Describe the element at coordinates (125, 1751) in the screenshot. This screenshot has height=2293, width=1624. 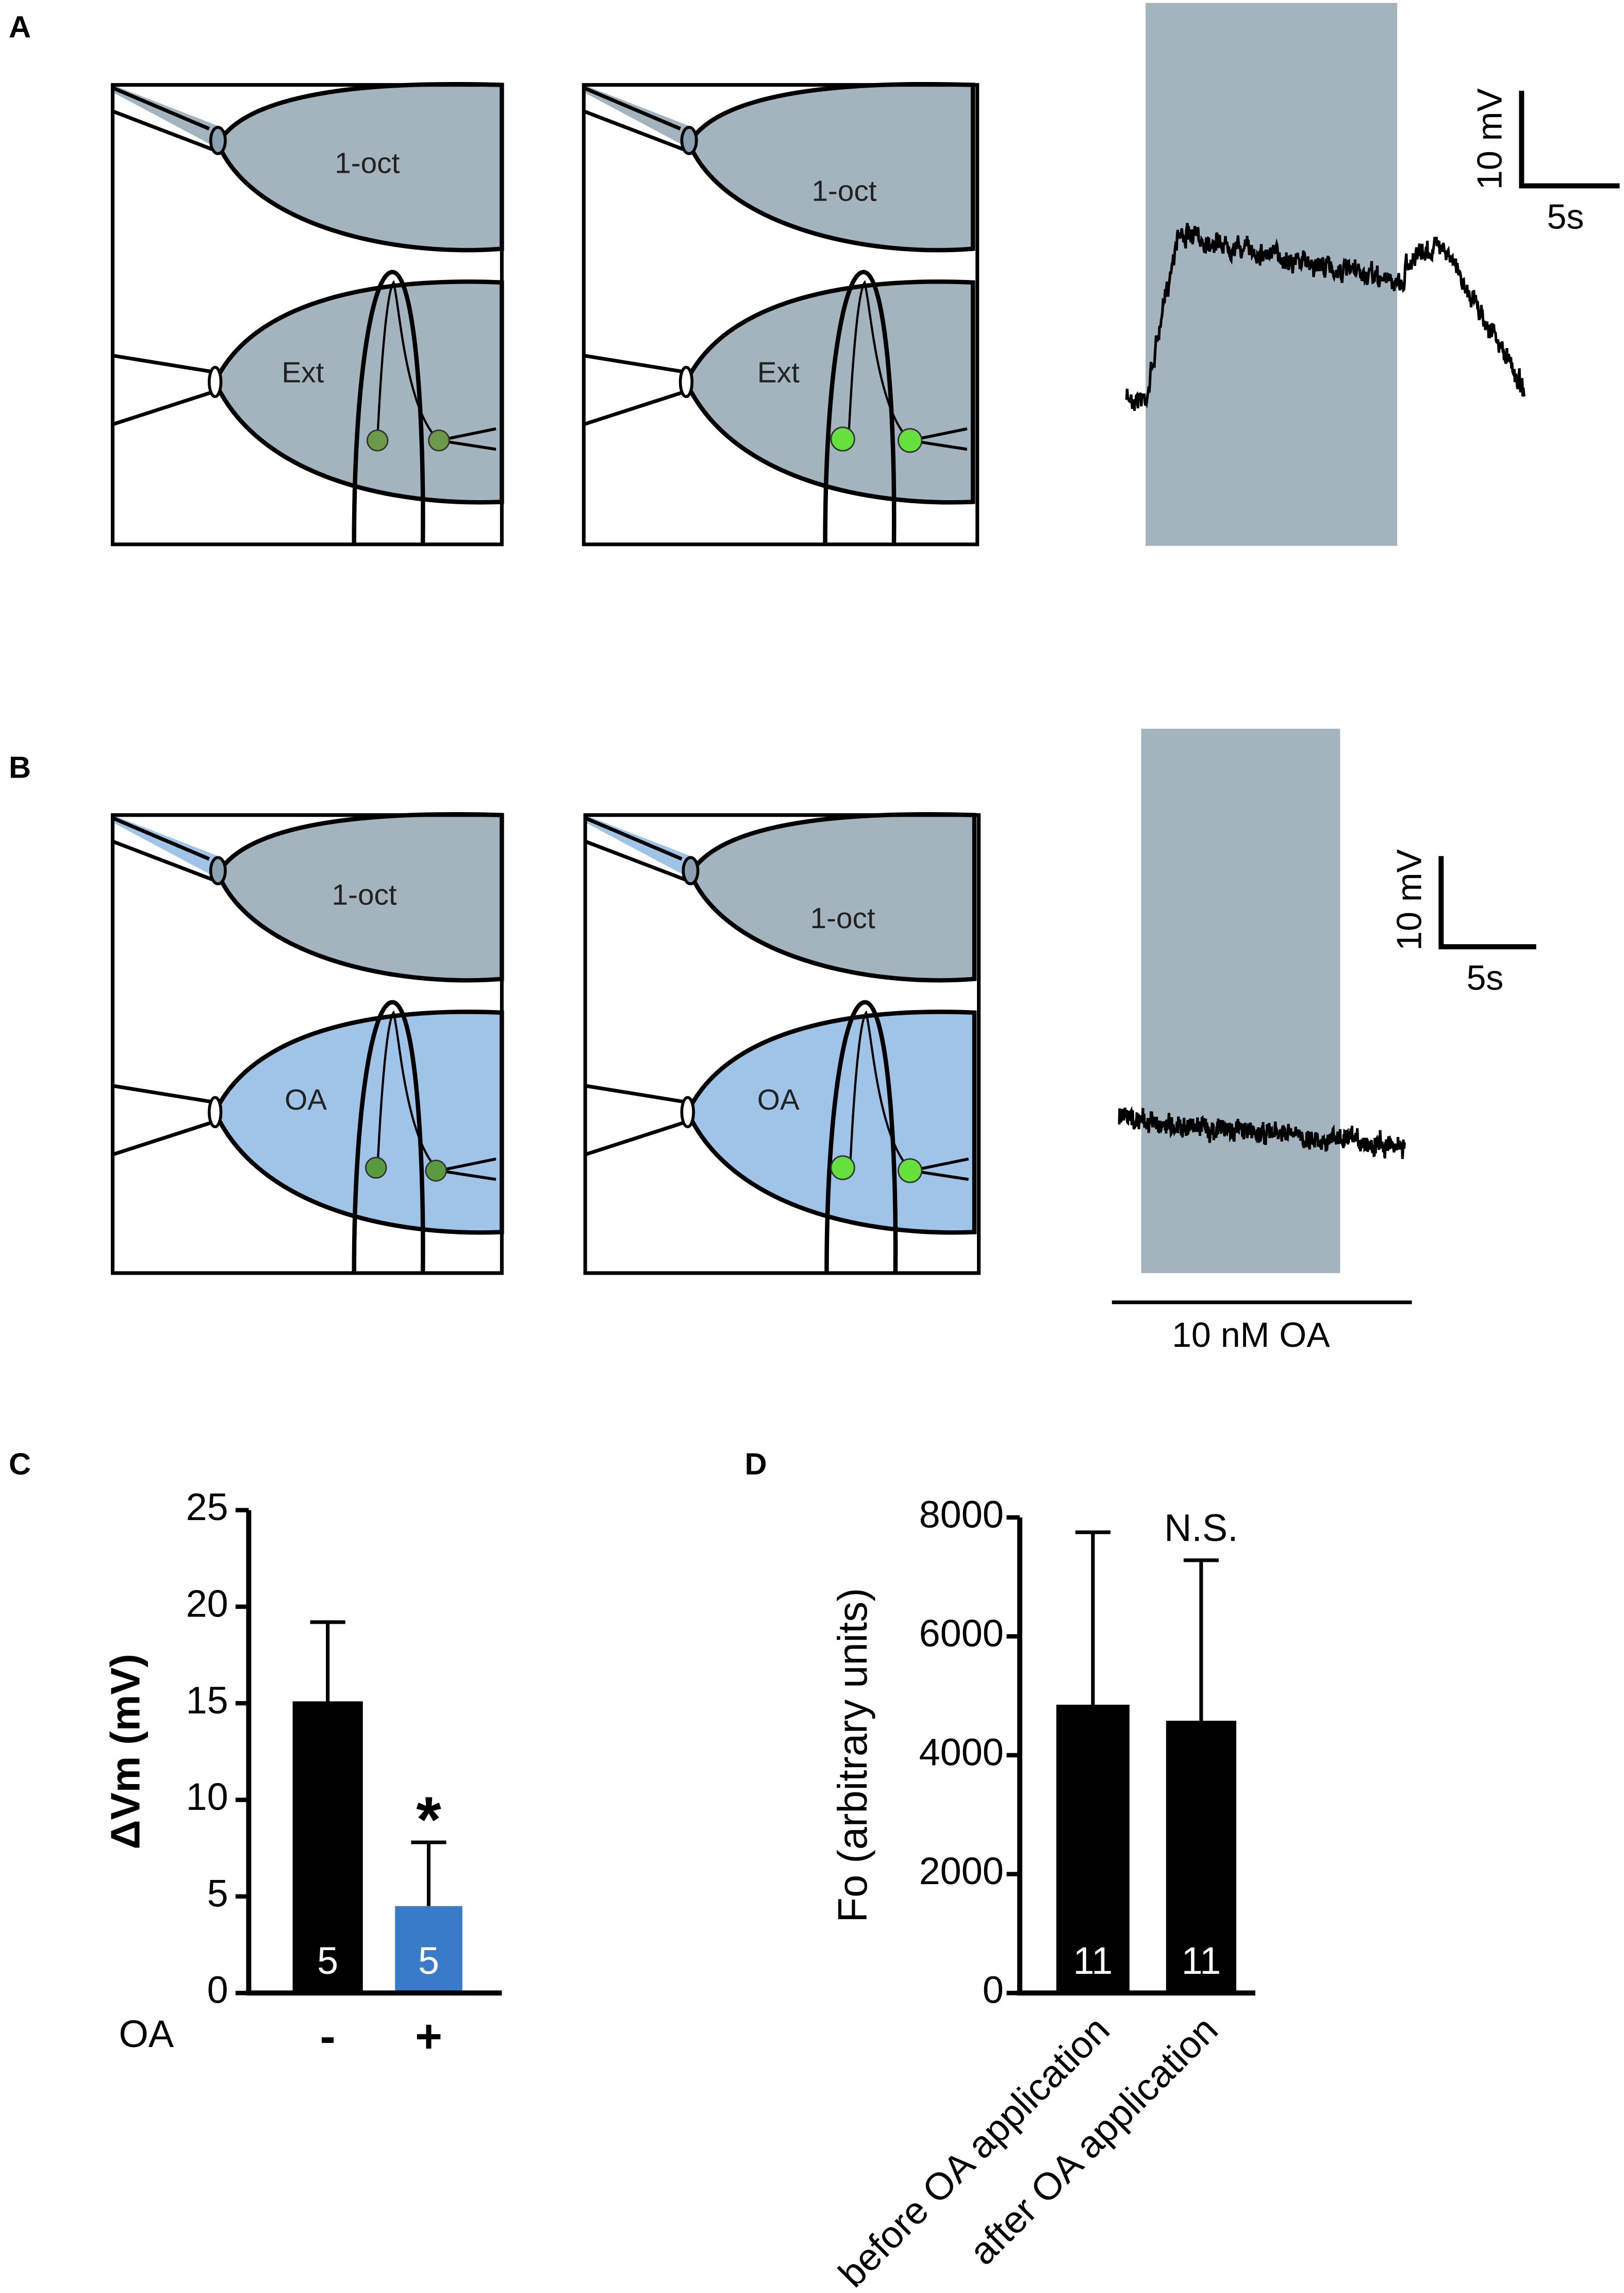
I see `y-axis-label: ΔVm (mV)` at that location.